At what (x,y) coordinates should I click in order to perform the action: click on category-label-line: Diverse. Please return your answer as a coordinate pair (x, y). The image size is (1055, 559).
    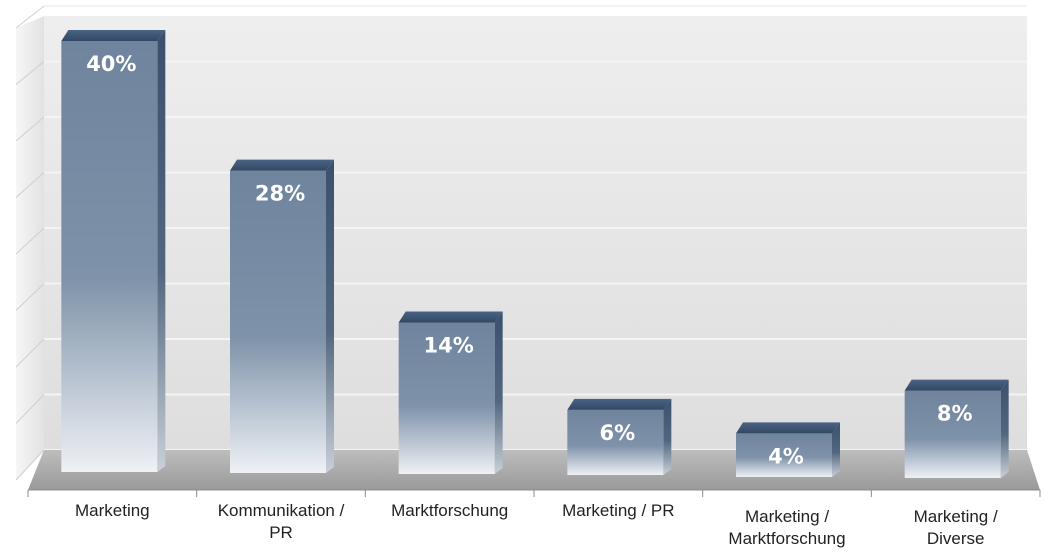
    Looking at the image, I should click on (956, 538).